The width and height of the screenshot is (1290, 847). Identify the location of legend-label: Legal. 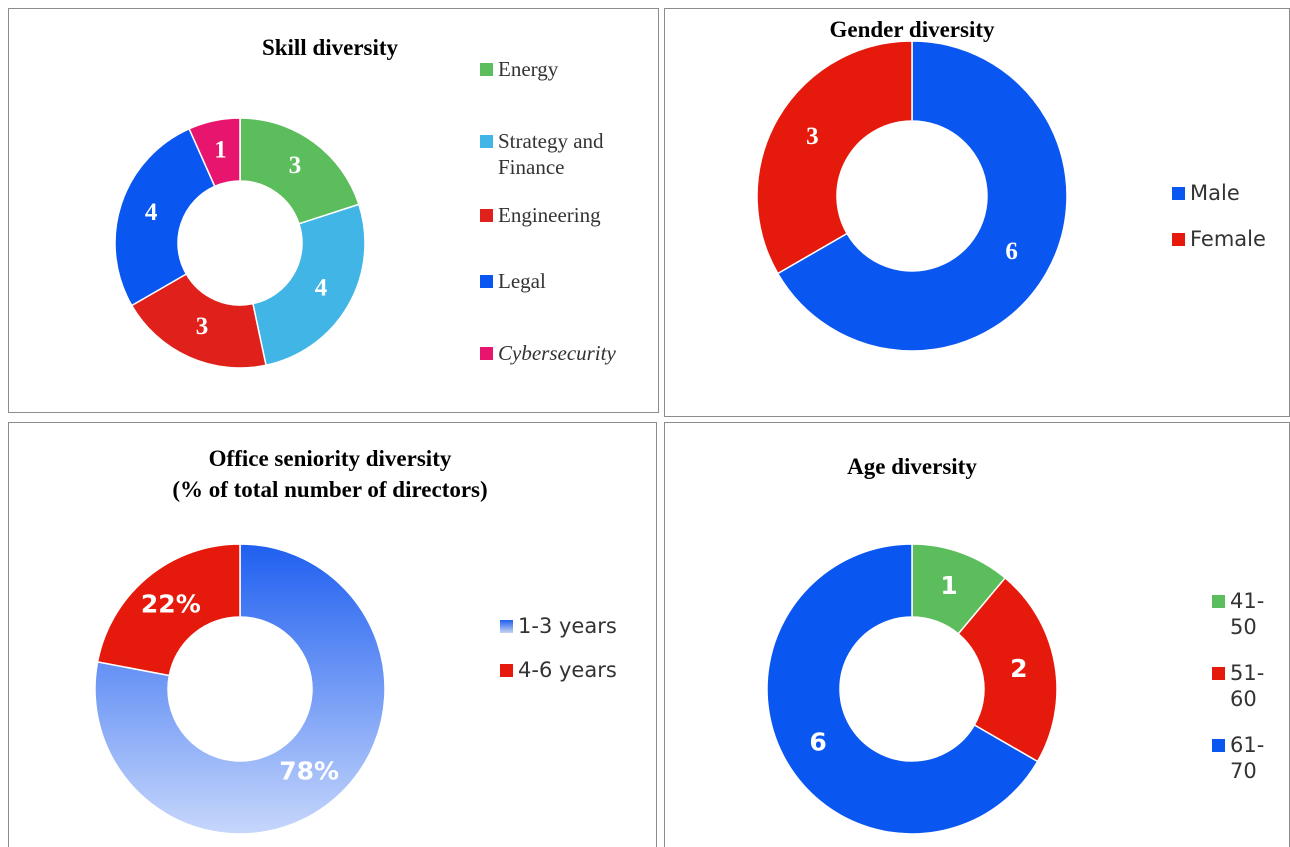
(522, 281).